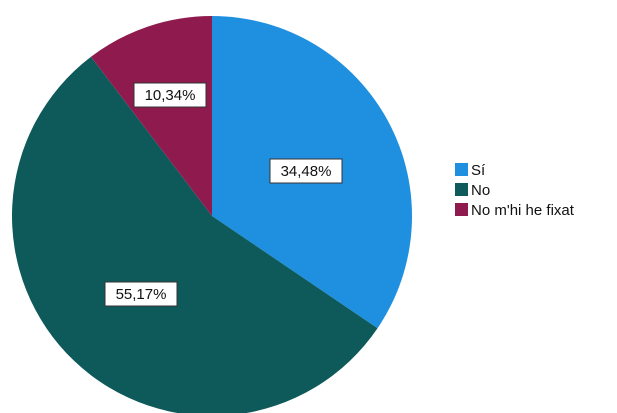  I want to click on pie-slice-label-text: 34,48%, so click(306, 171).